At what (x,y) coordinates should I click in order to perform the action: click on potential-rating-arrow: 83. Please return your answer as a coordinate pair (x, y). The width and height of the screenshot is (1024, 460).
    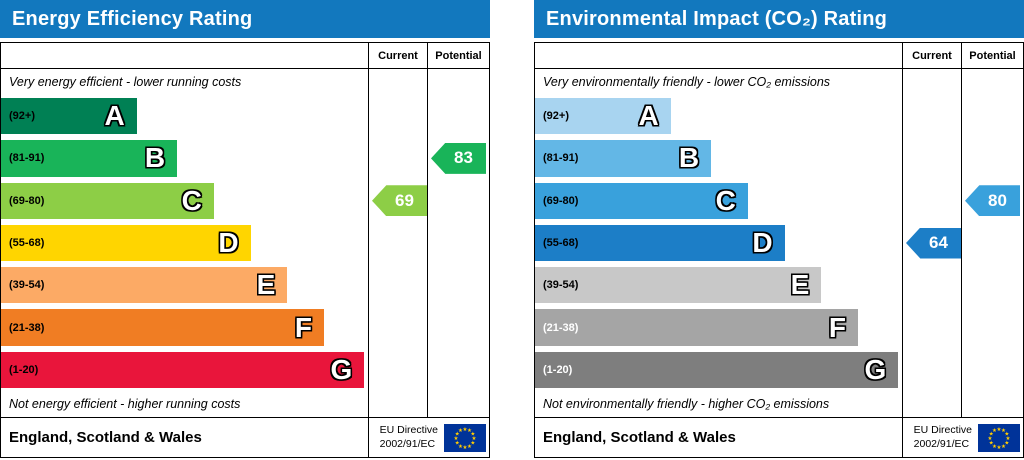
    Looking at the image, I should click on (458, 158).